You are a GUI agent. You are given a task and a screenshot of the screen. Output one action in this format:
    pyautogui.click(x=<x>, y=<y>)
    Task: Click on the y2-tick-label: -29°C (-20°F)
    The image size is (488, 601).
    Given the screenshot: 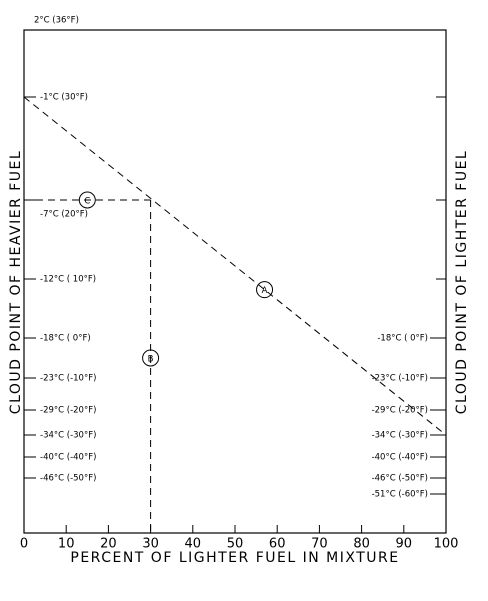 What is the action you would take?
    pyautogui.click(x=400, y=411)
    